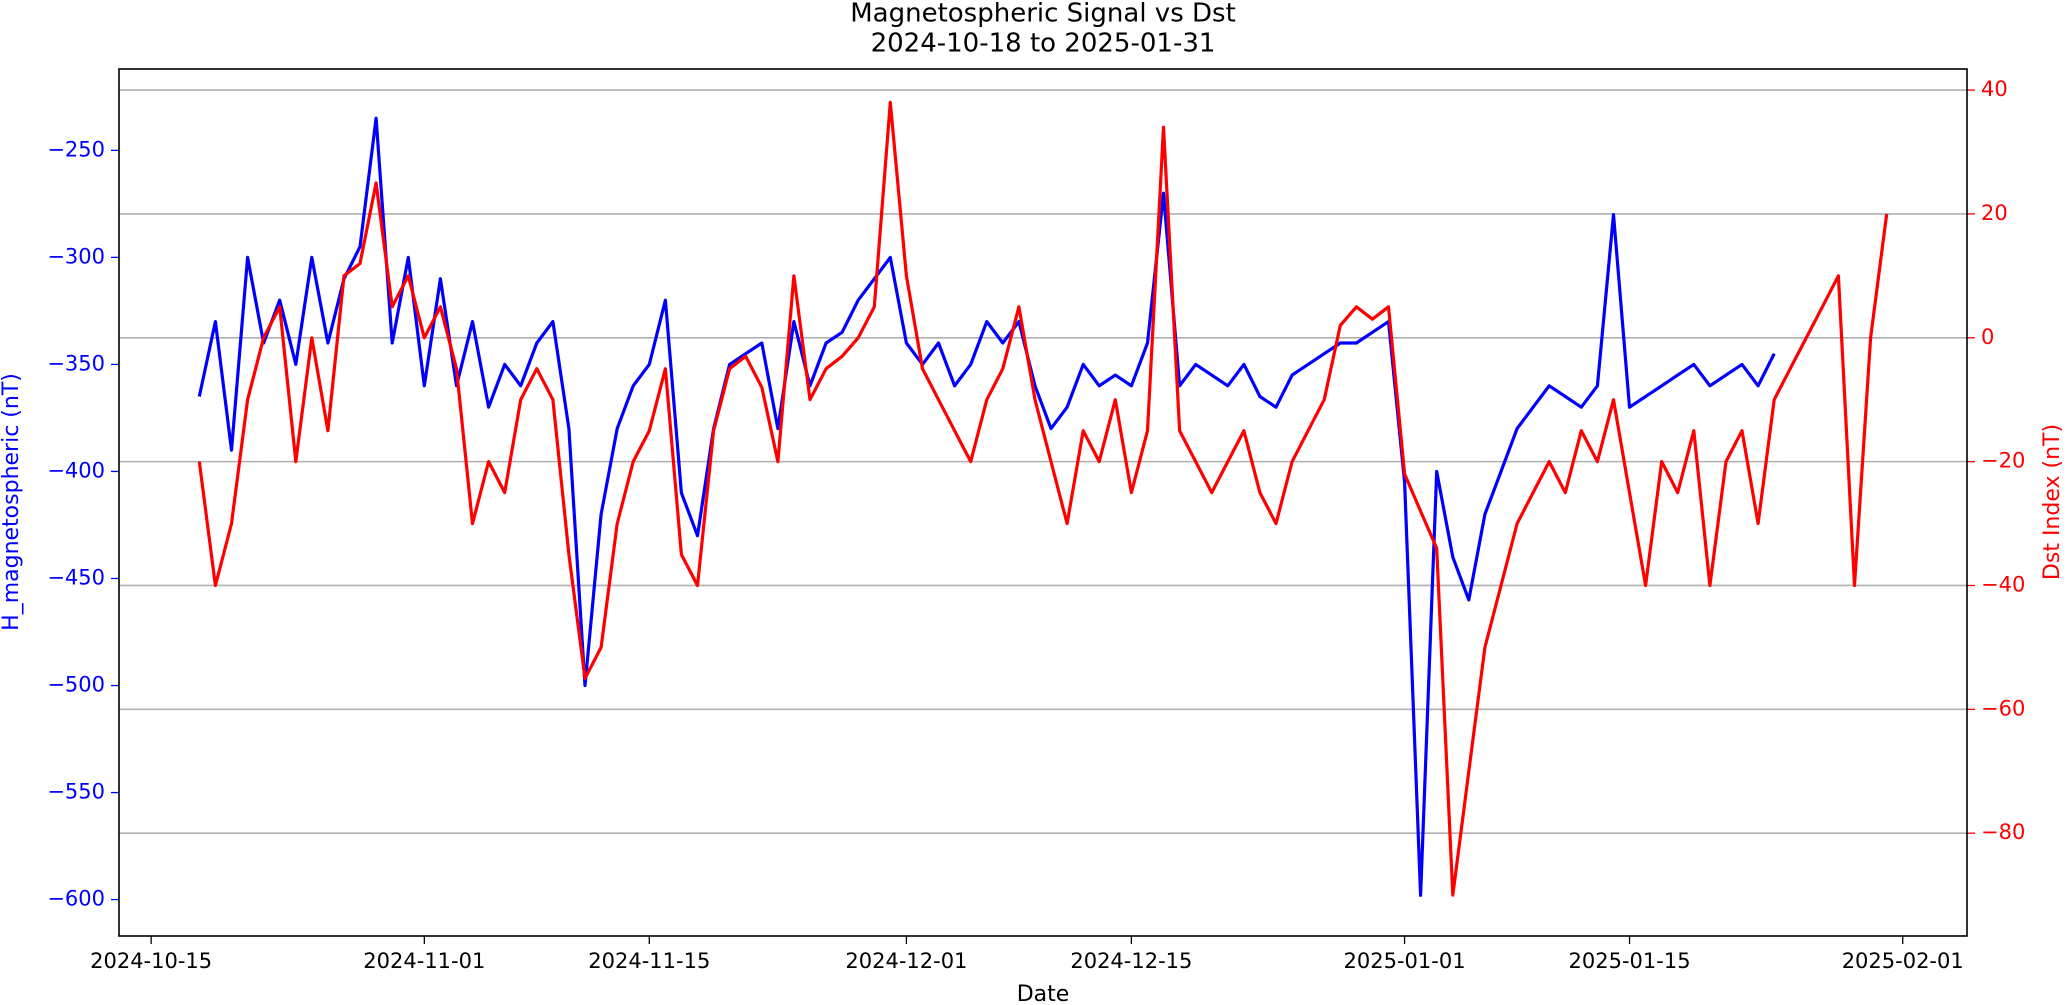 The width and height of the screenshot is (2067, 1005). Describe the element at coordinates (76, 685) in the screenshot. I see `y-tick-label: −500` at that location.